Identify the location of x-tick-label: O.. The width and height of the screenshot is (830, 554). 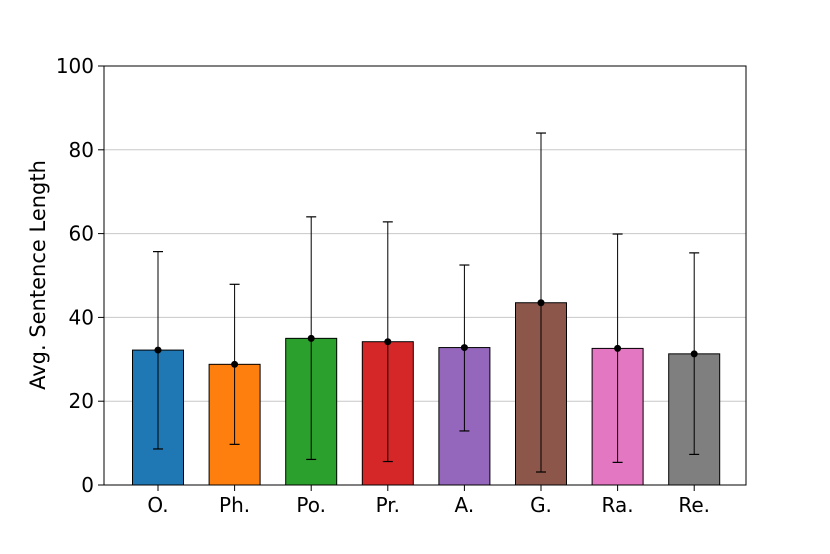
(157, 505).